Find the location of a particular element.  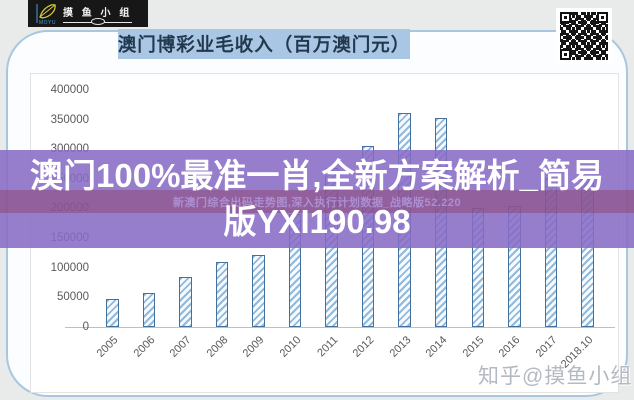

y-tick-label: 50000 is located at coordinates (73, 297).